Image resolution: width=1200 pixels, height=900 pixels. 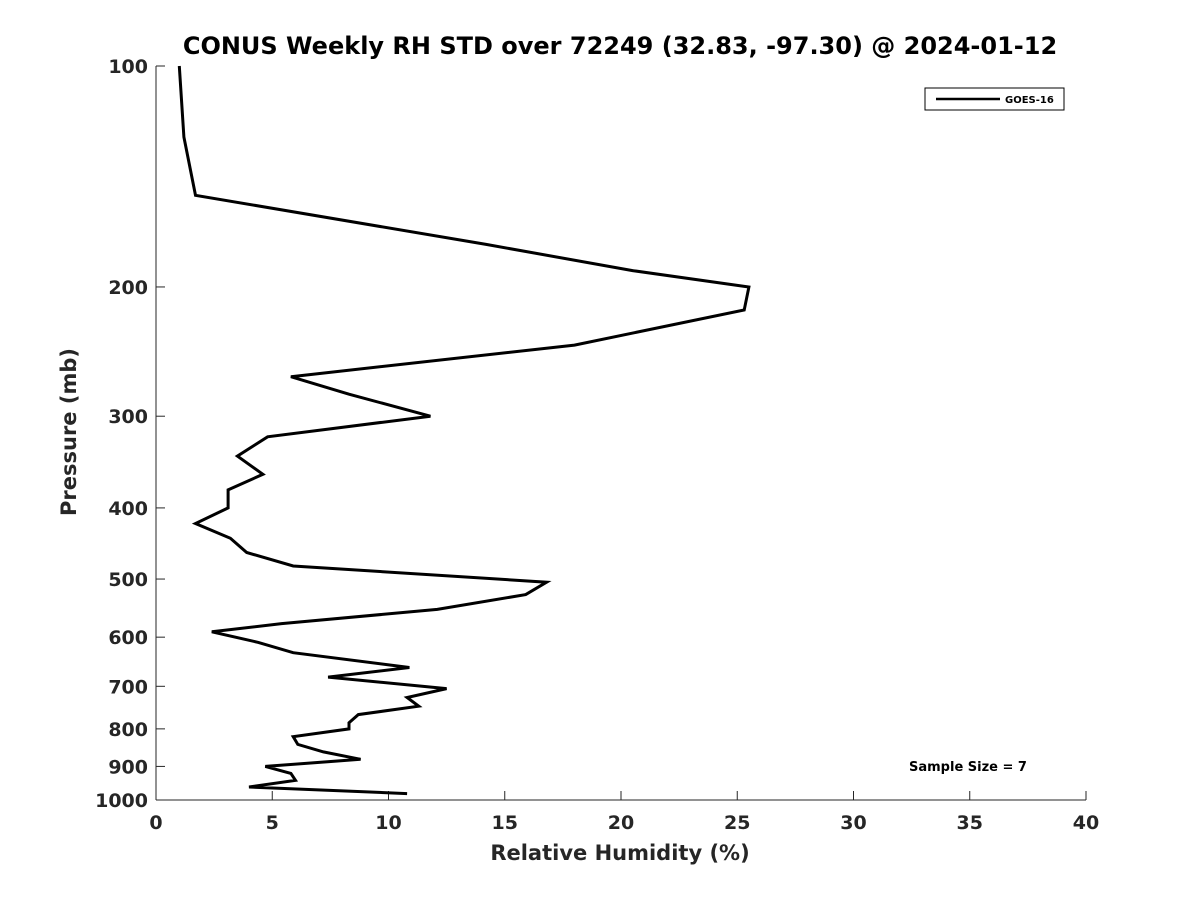 What do you see at coordinates (853, 823) in the screenshot?
I see `x-tick-label: 30` at bounding box center [853, 823].